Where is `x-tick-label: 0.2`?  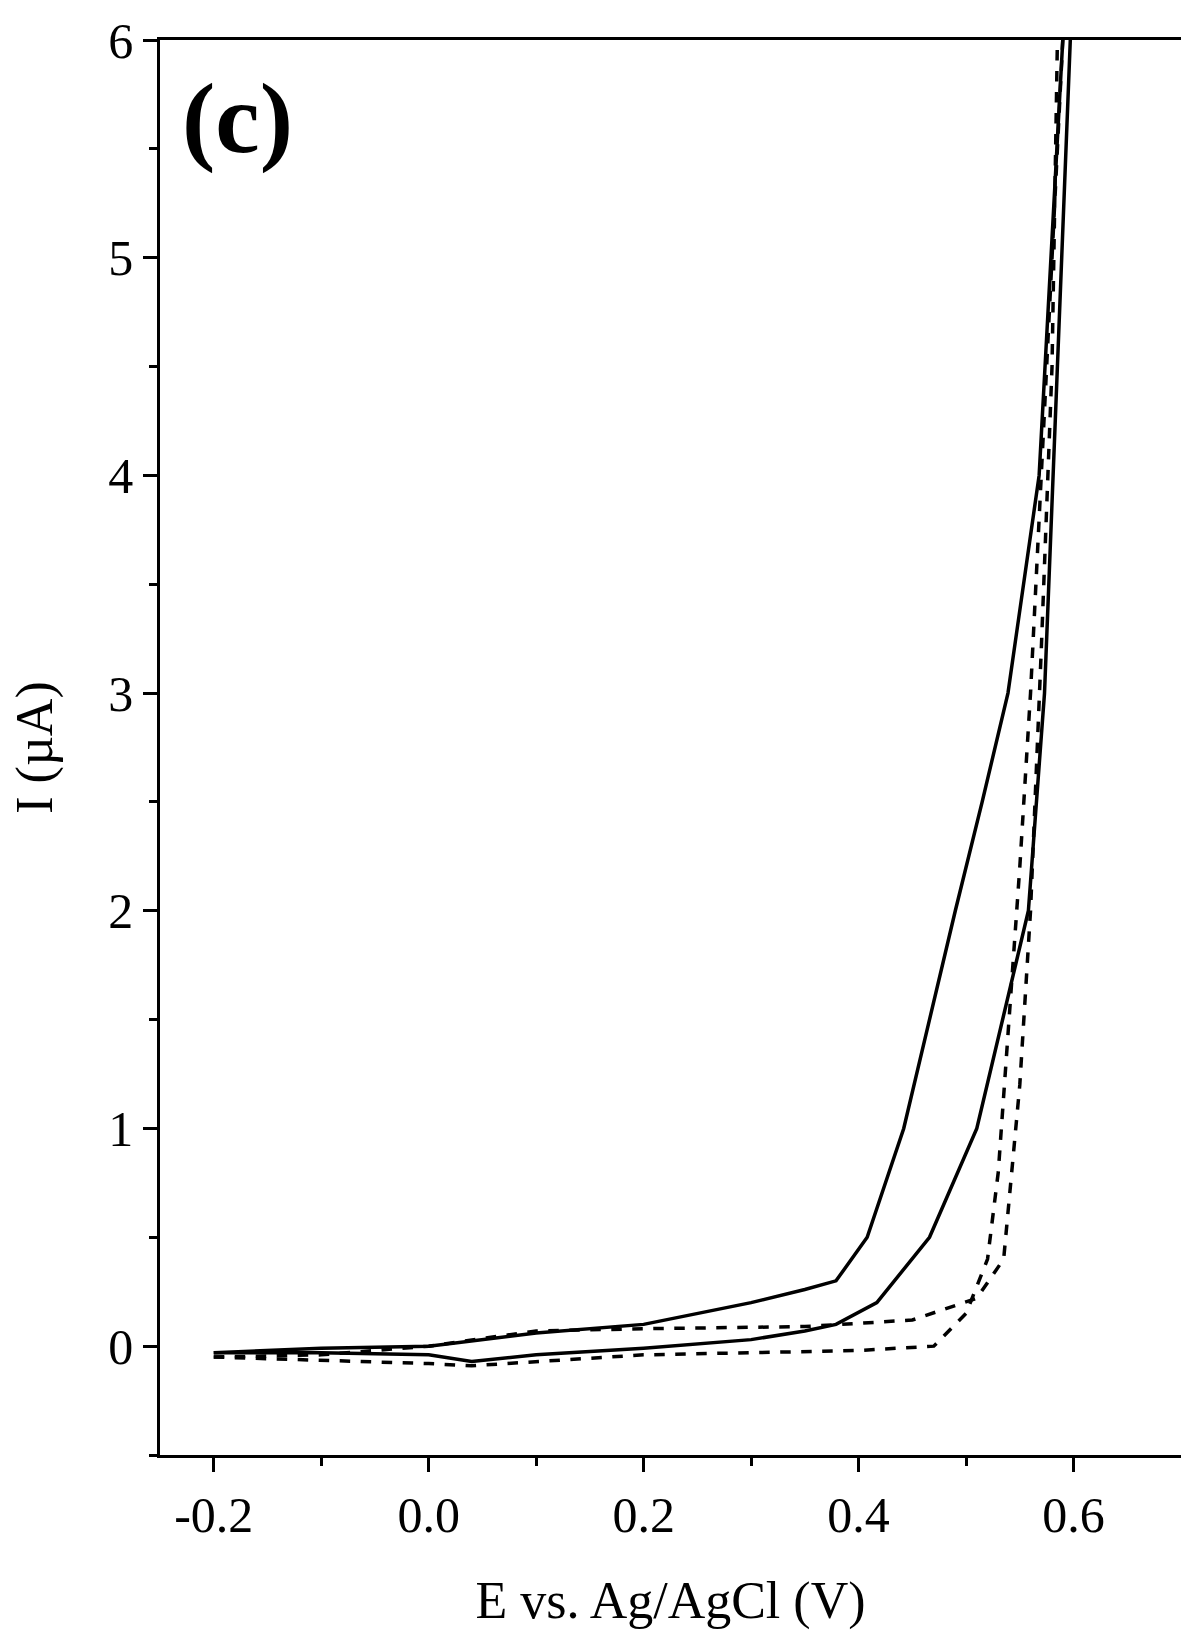
x-tick-label: 0.2 is located at coordinates (643, 1514).